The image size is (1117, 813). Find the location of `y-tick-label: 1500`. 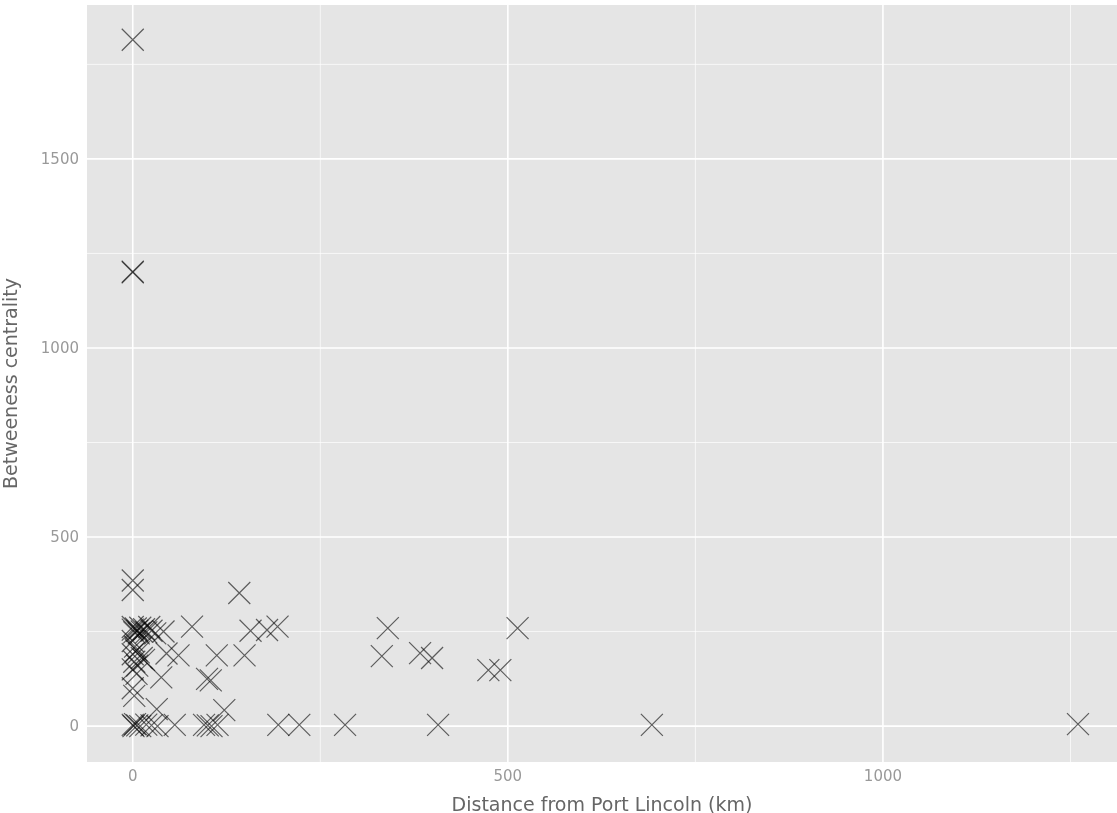

y-tick-label: 1500 is located at coordinates (59, 159).